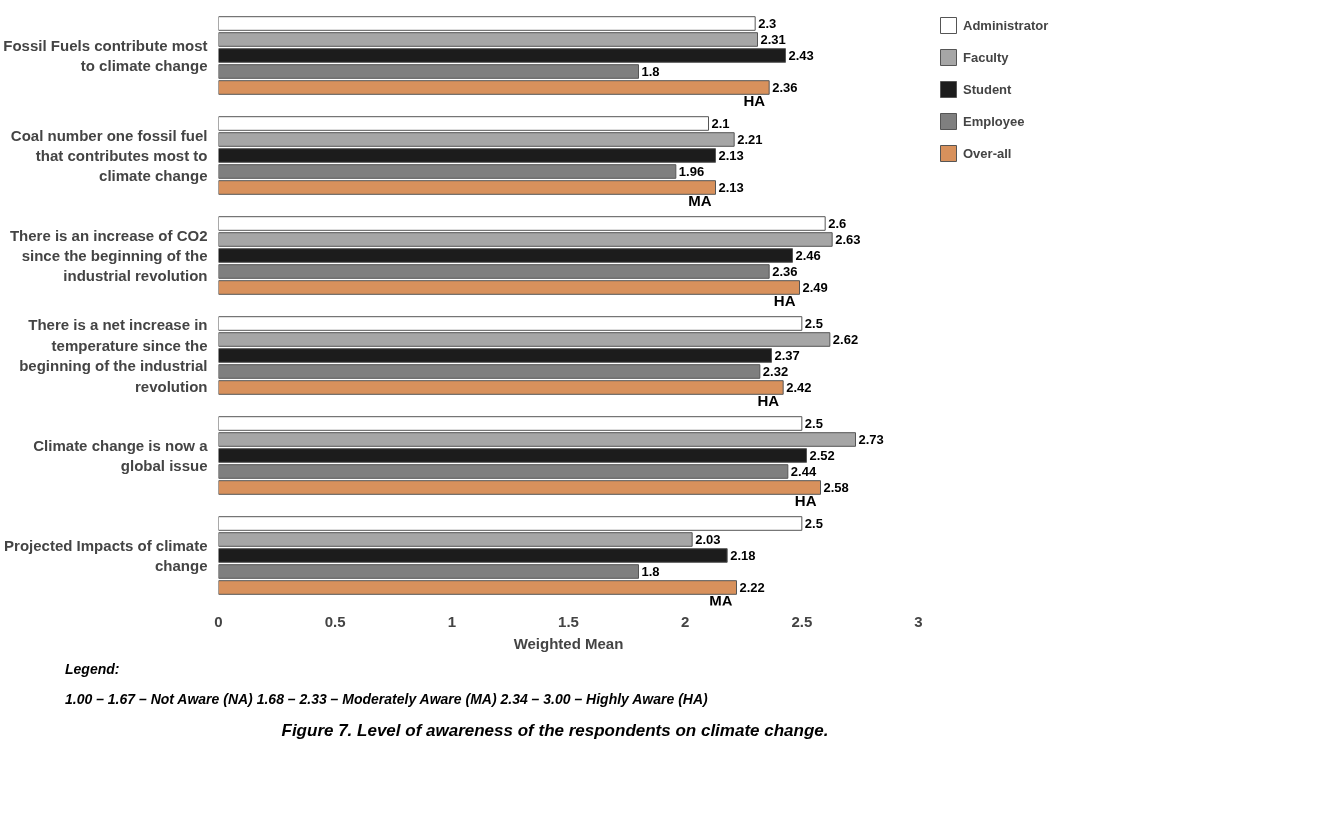 Image resolution: width=1344 pixels, height=837 pixels. I want to click on data-label: 2.18, so click(743, 555).